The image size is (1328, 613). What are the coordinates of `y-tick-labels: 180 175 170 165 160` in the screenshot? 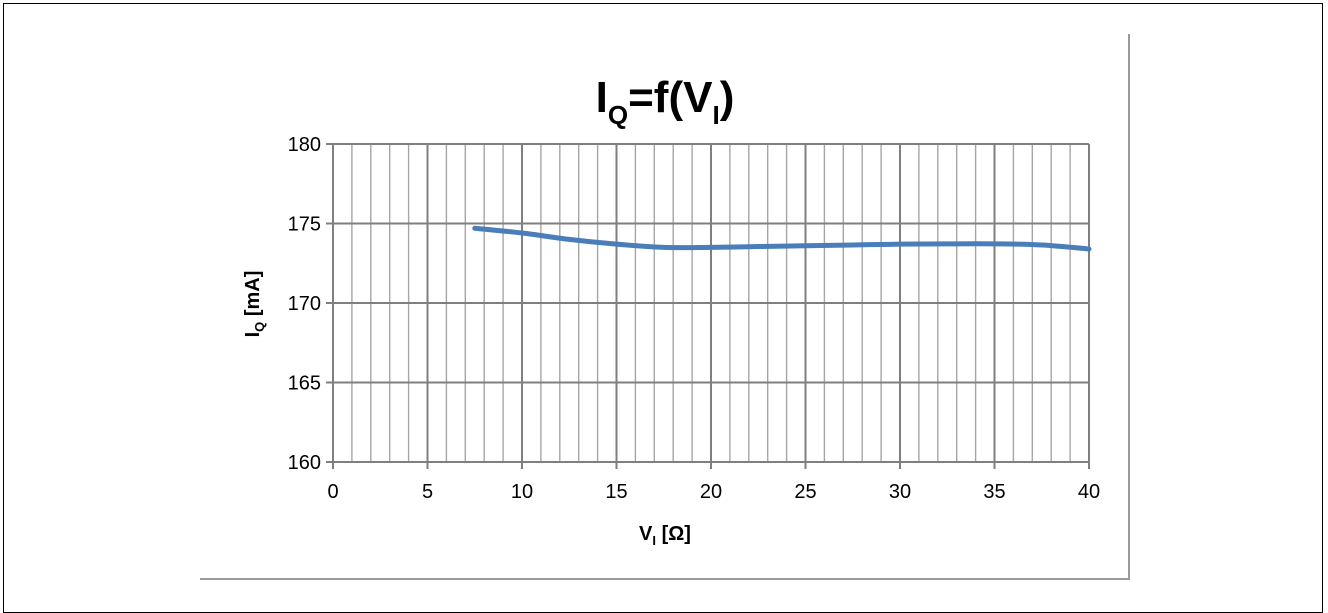 It's located at (304, 304).